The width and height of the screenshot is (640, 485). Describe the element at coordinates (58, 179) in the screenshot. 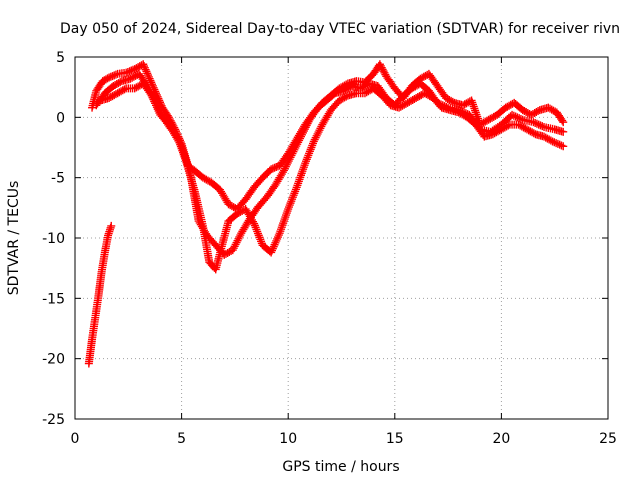

I see `y-tick-label: -5` at that location.